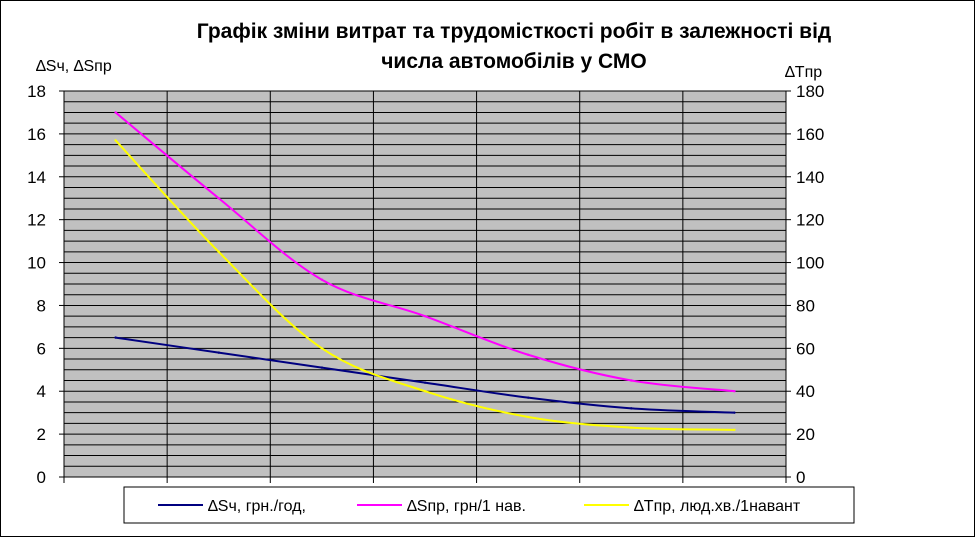 The height and width of the screenshot is (537, 975). I want to click on right-tick-label: 60, so click(805, 348).